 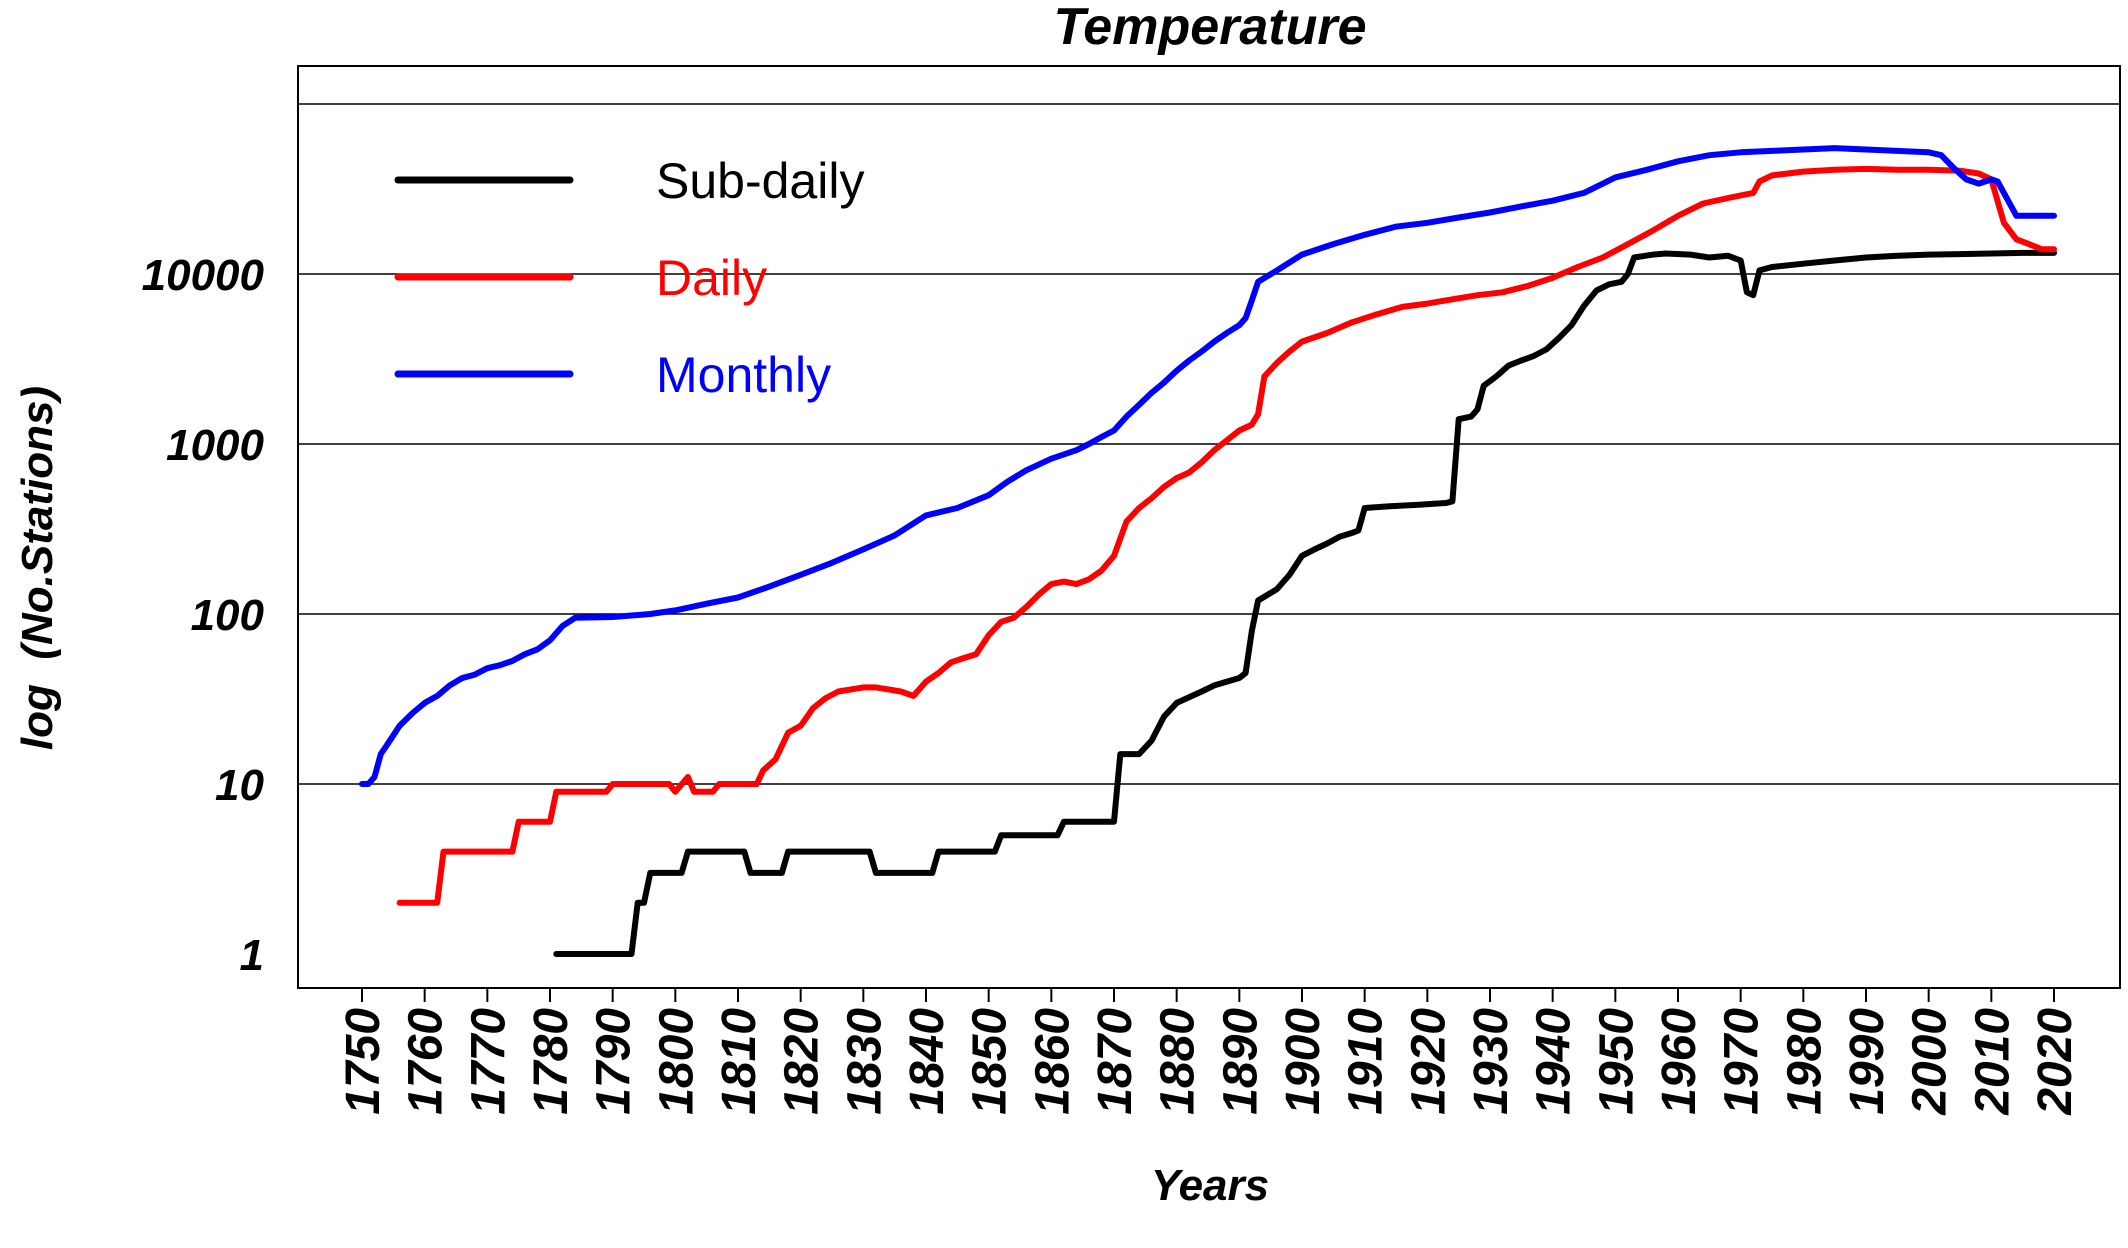 What do you see at coordinates (363, 1061) in the screenshot?
I see `x-tick-label: 1750` at bounding box center [363, 1061].